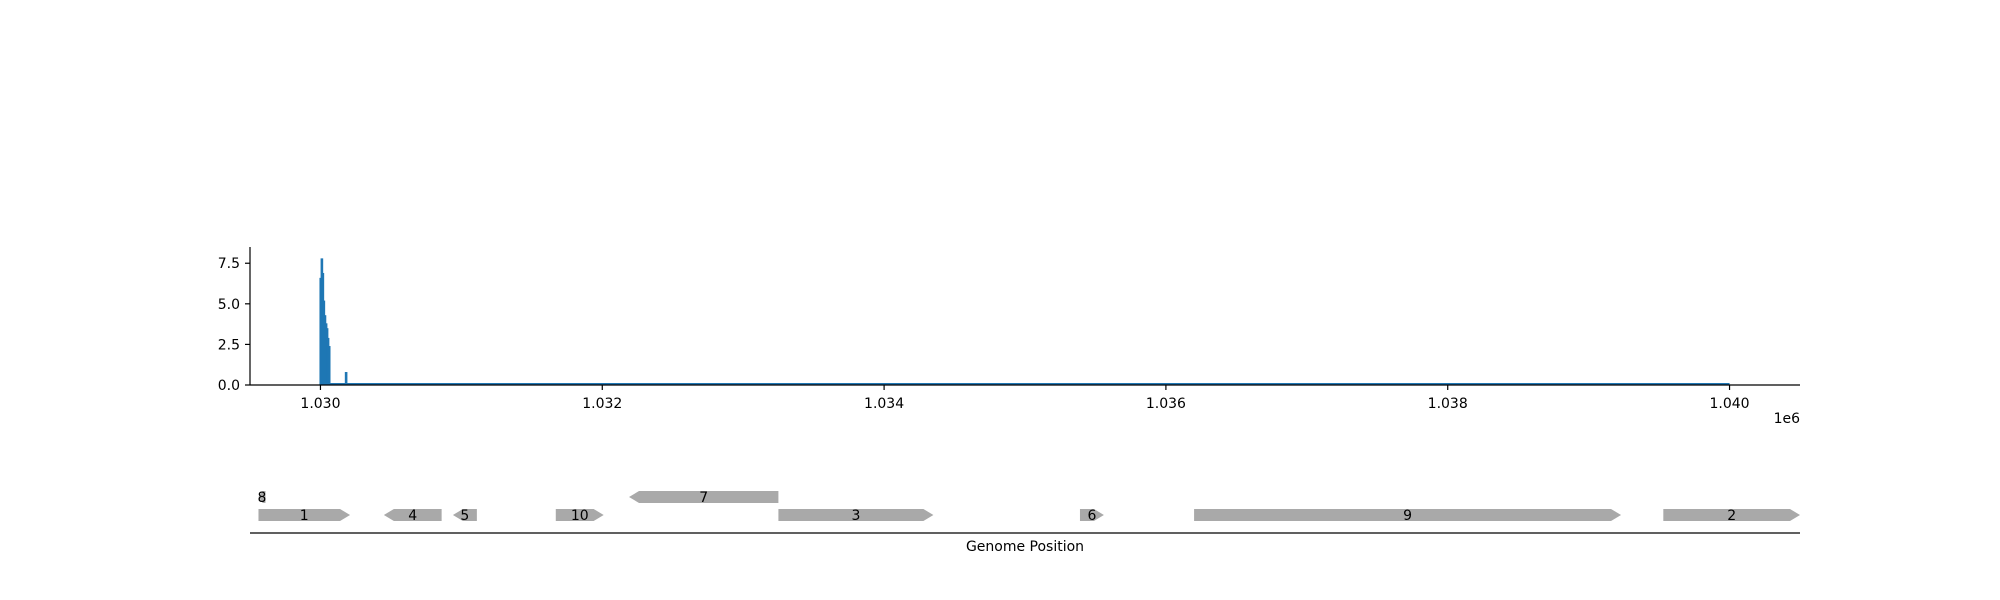  I want to click on gene-label: 3, so click(855, 516).